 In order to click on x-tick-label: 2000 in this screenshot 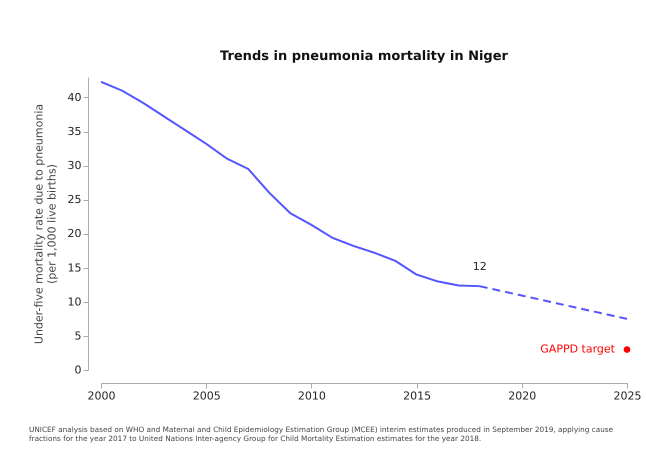, I will do `click(102, 396)`.